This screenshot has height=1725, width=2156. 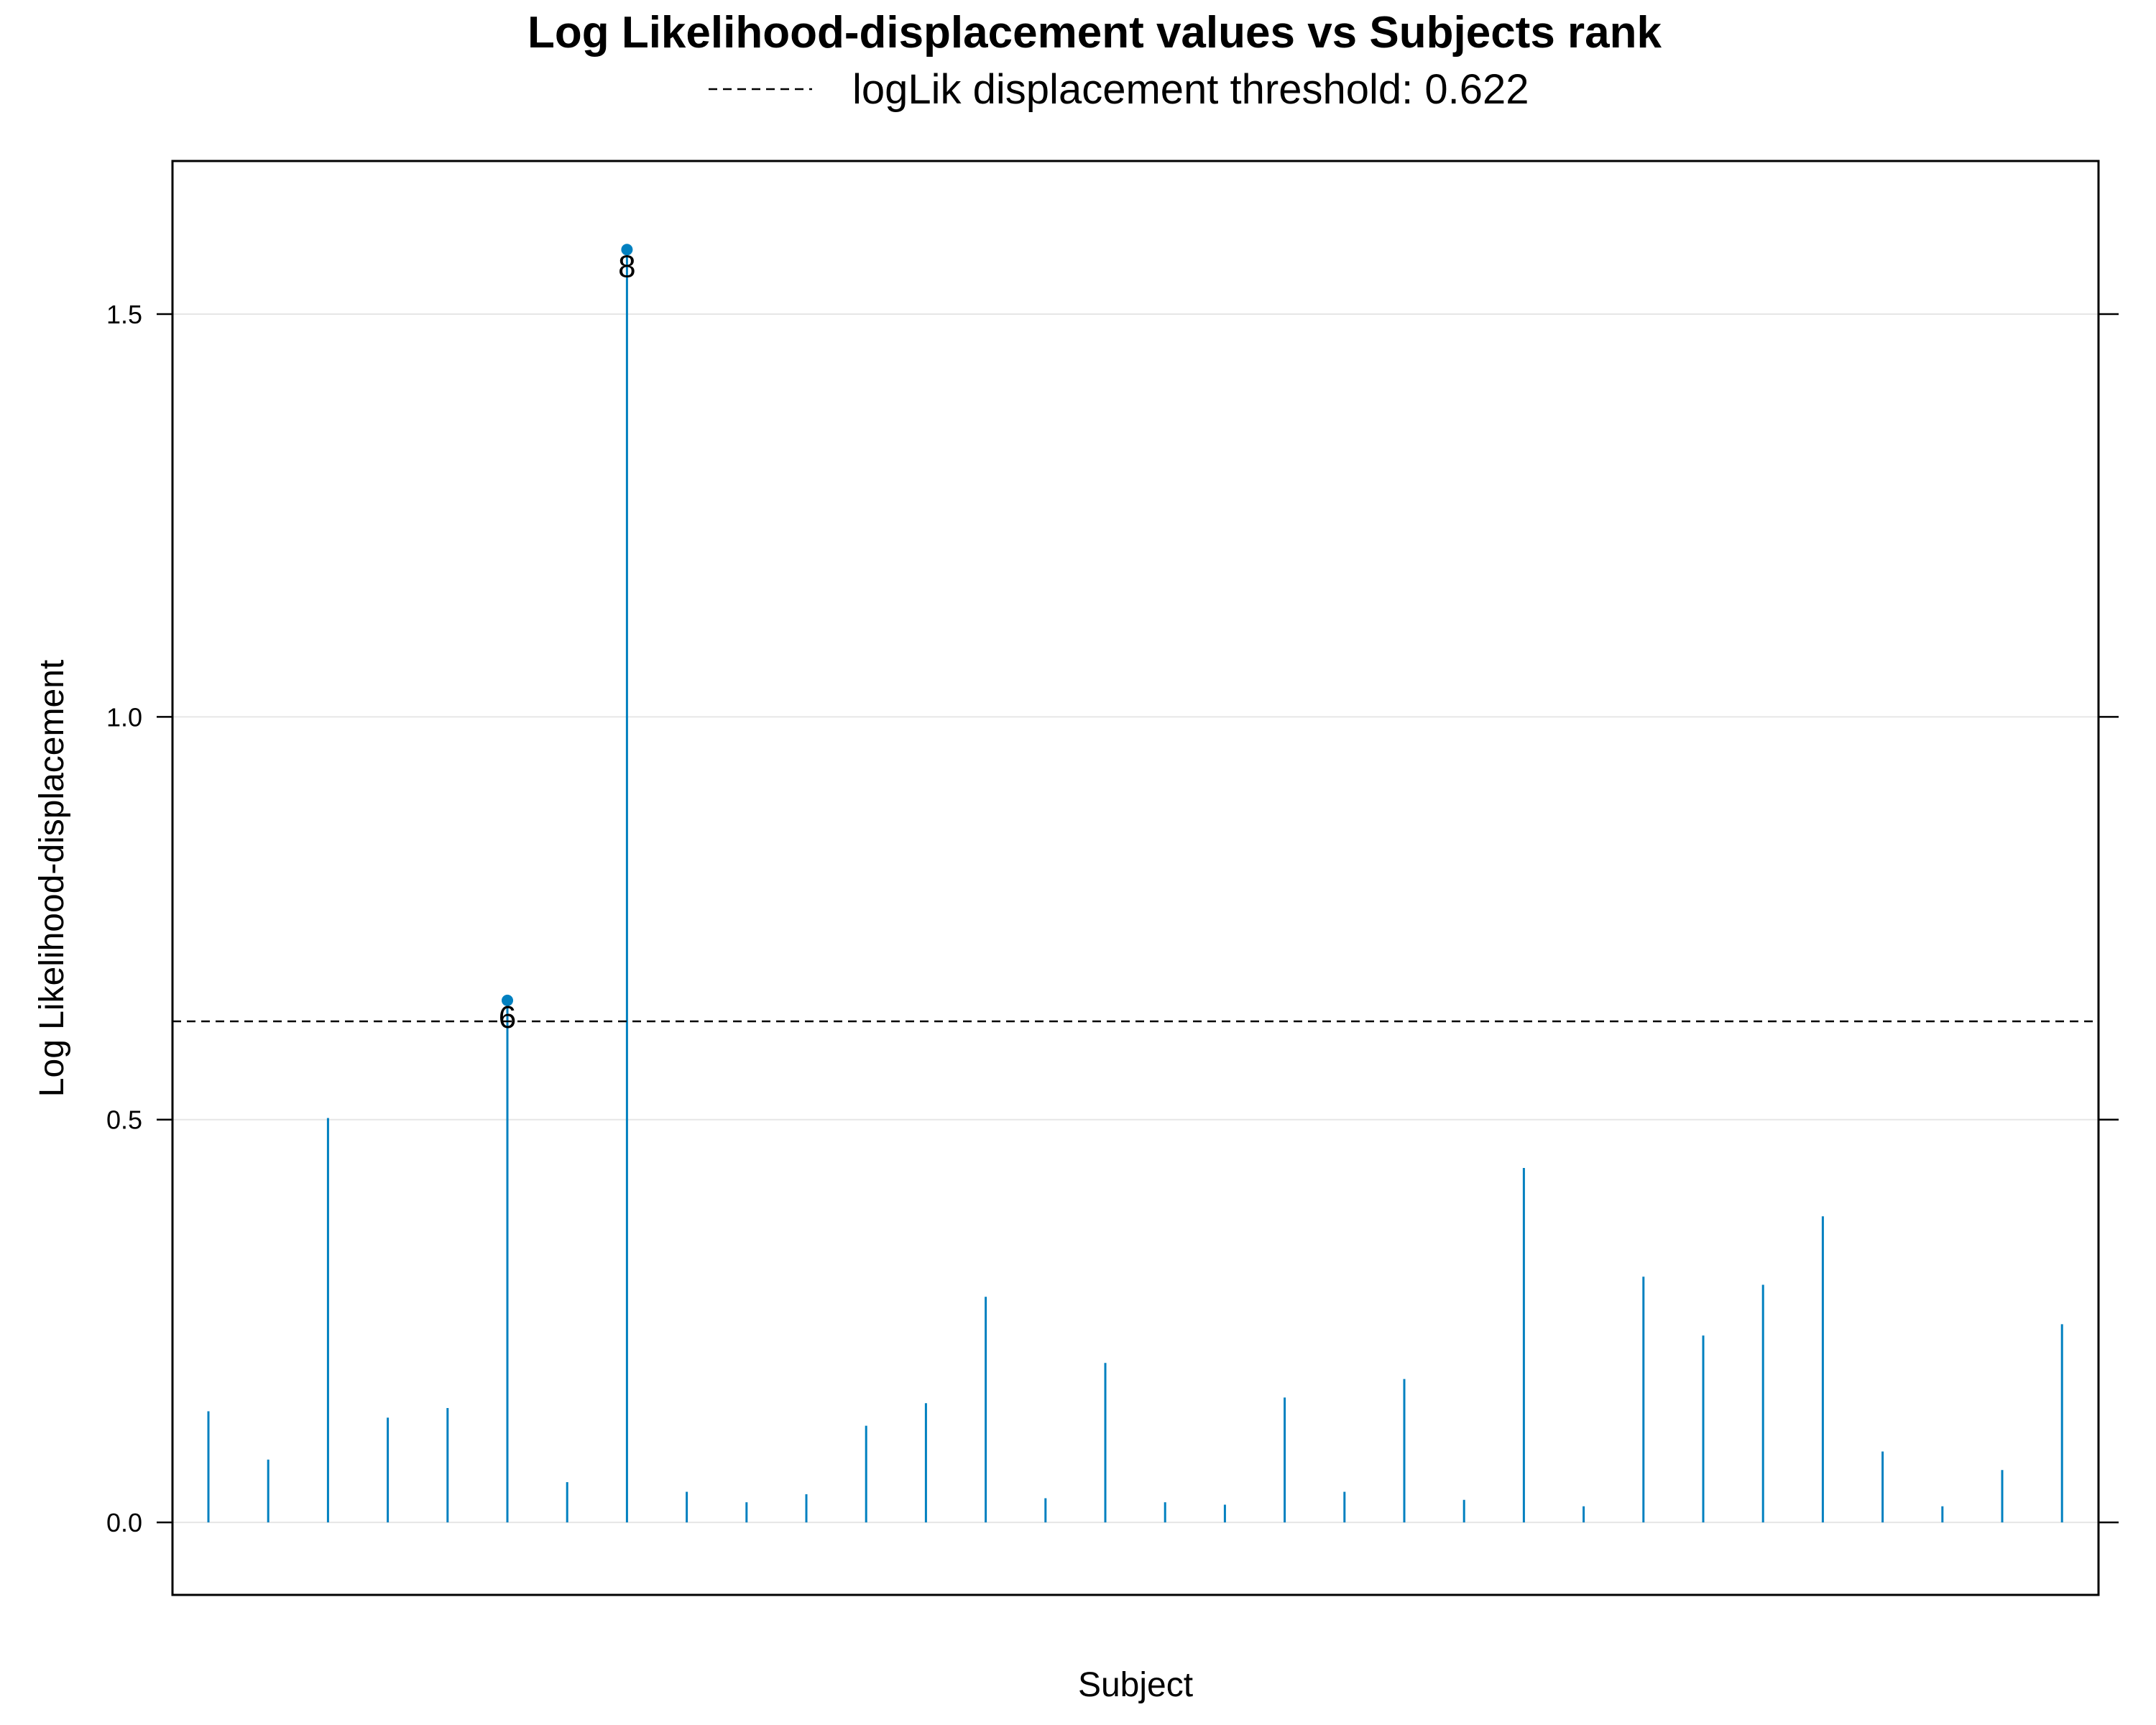 I want to click on legend-threshold-label: logLik displacement threshold: 0.622, so click(x=1190, y=89).